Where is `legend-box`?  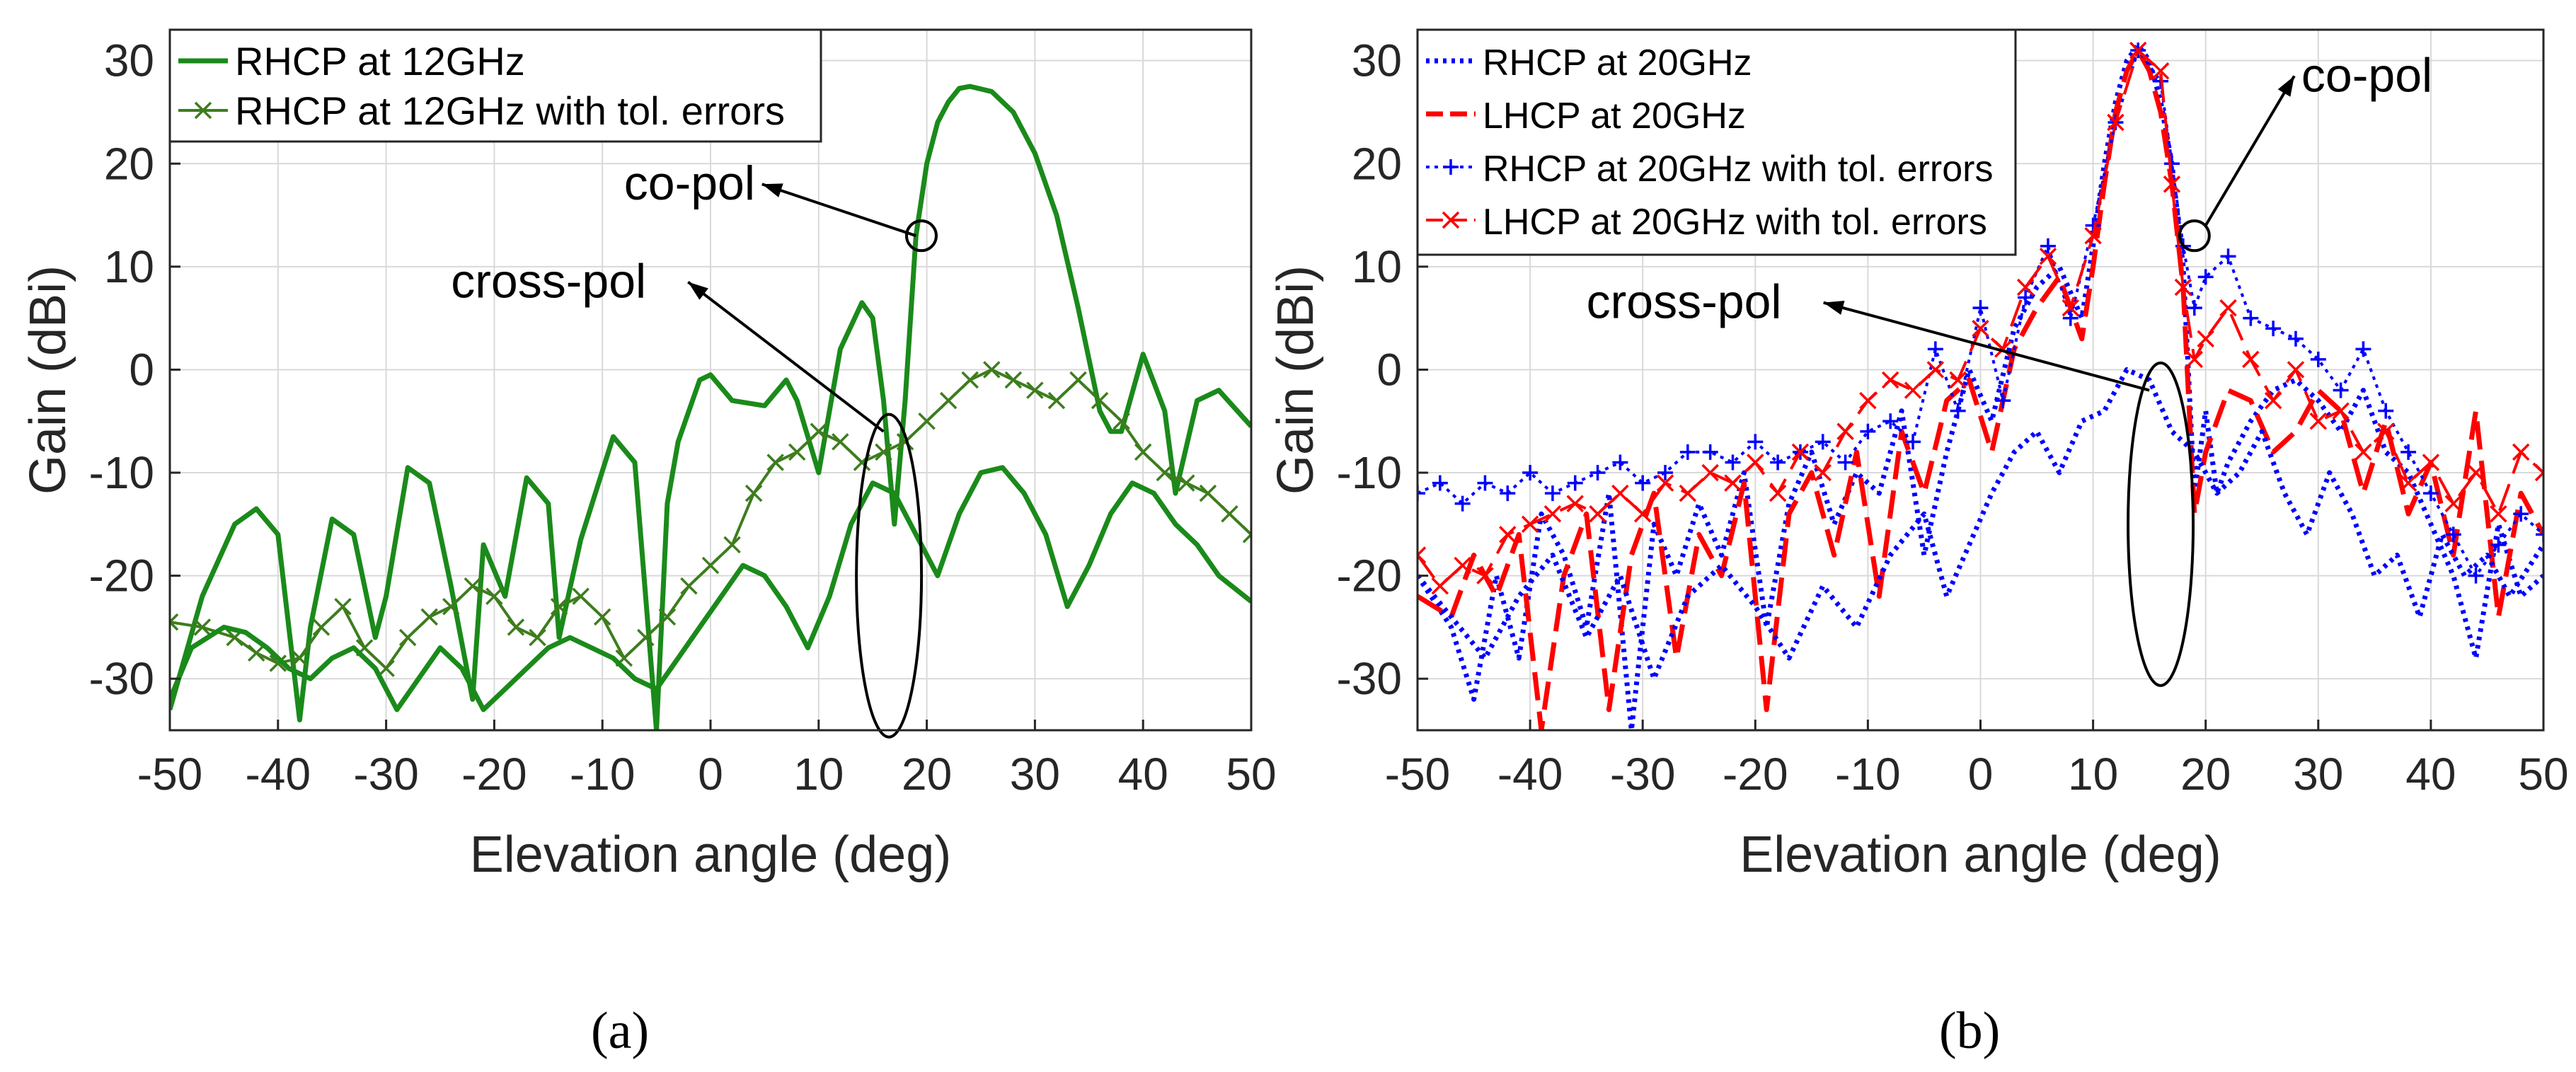
legend-box is located at coordinates (1716, 142).